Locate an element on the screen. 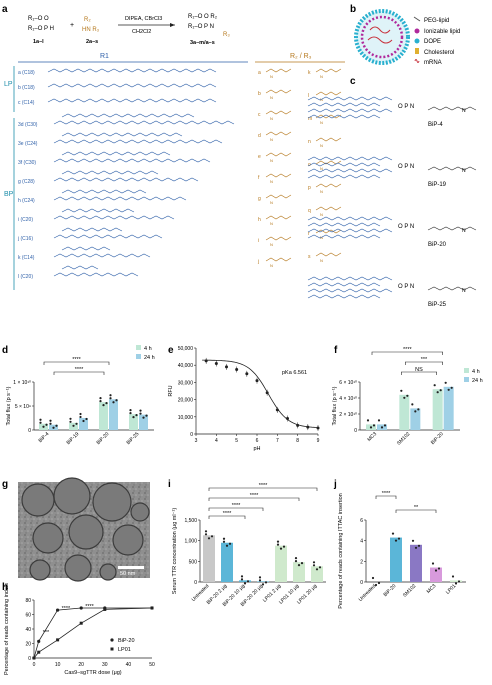 The width and height of the screenshot is (492, 685). reactant2-label: 2a–s is located at coordinates (92, 42).